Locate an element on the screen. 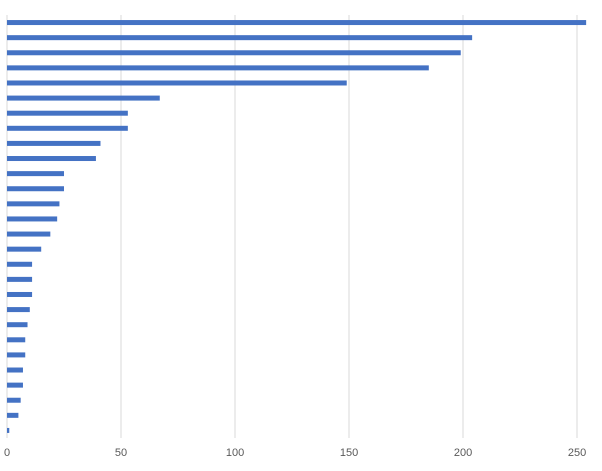 This screenshot has height=471, width=602. x-tick-label: 100 is located at coordinates (235, 453).